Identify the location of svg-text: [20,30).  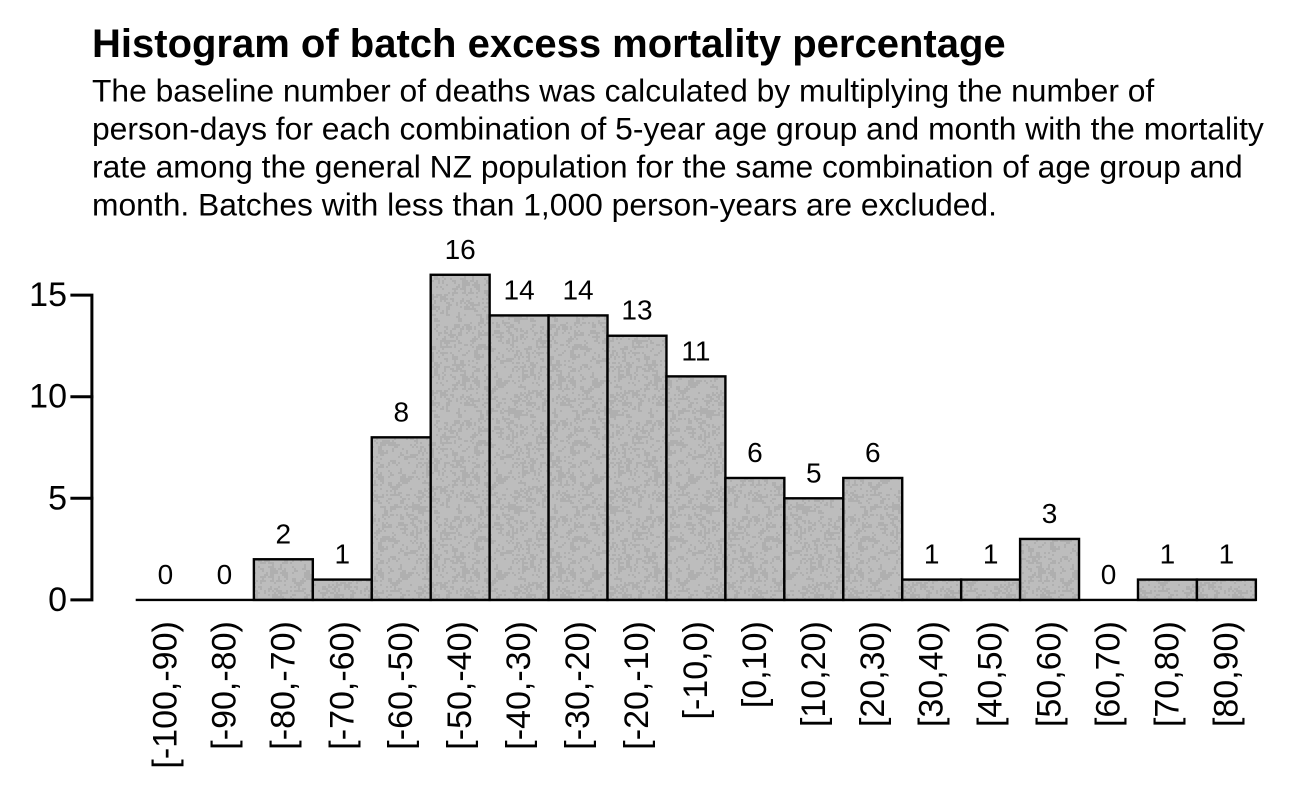
(873, 674).